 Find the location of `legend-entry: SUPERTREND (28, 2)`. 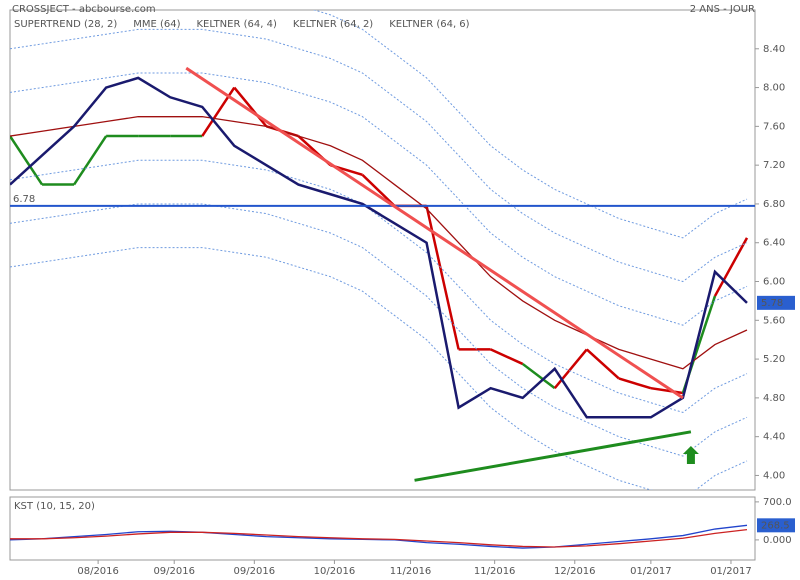

legend-entry: SUPERTREND (28, 2) is located at coordinates (65, 24).